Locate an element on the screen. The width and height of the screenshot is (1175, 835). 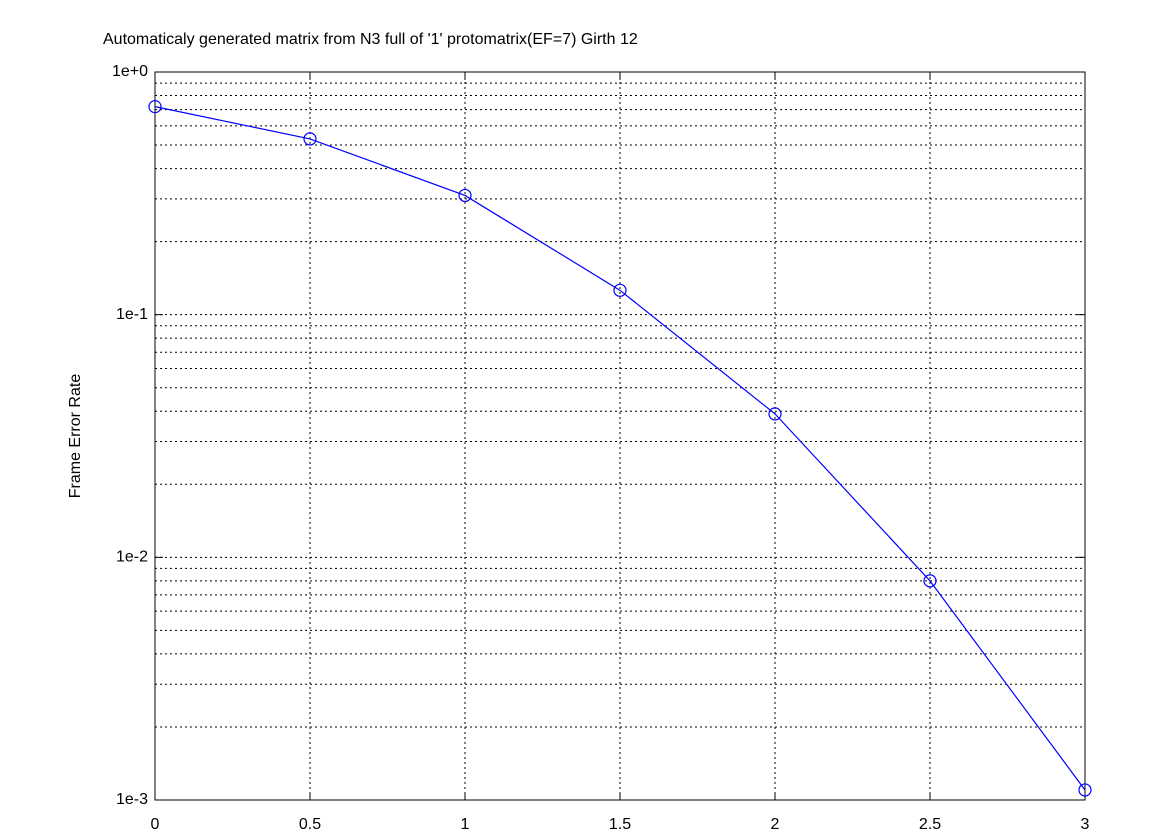
x-tick-label: 3 is located at coordinates (1085, 824).